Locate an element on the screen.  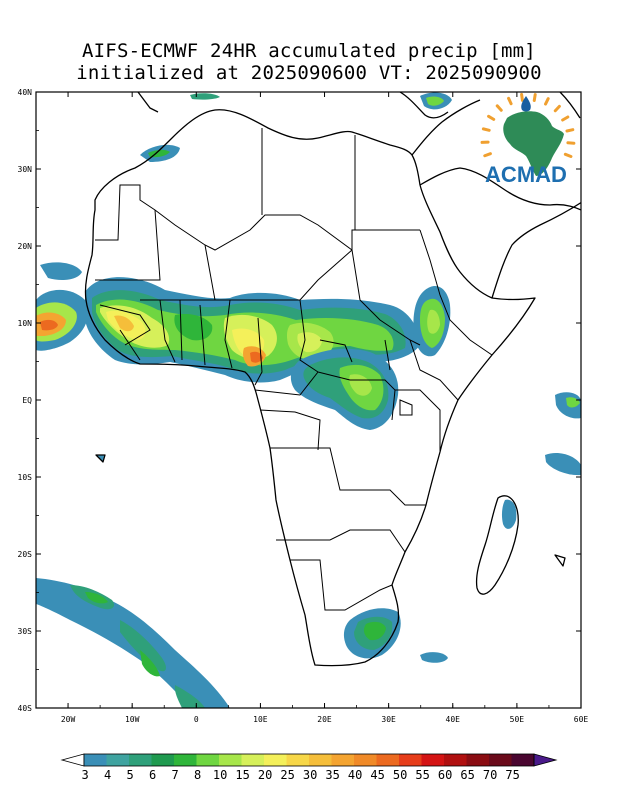
colorbar-label: 6 is located at coordinates (152, 775).